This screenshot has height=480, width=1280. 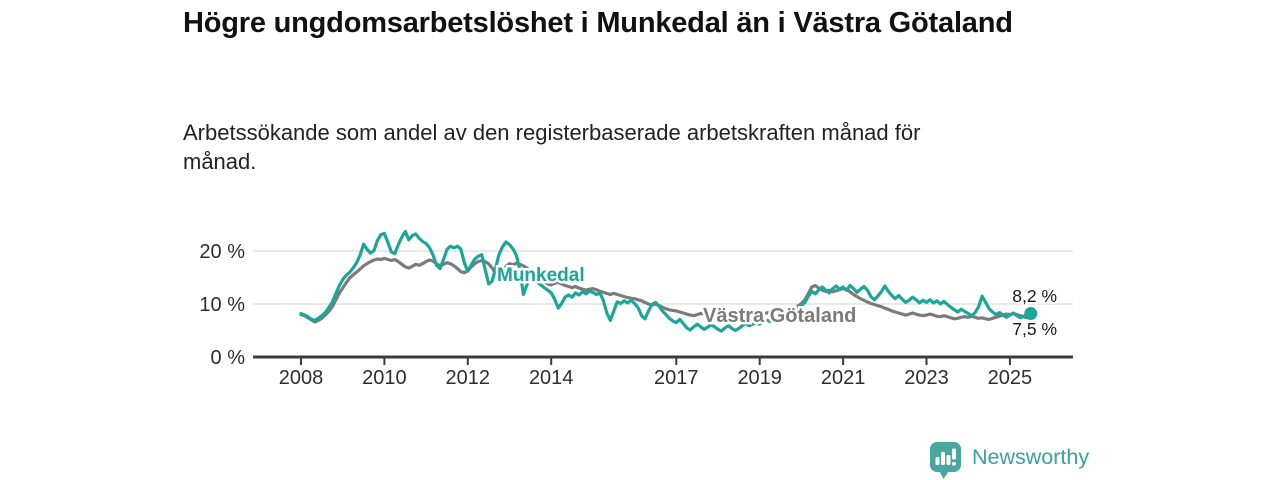 What do you see at coordinates (222, 305) in the screenshot?
I see `y-tick-label: 10 %` at bounding box center [222, 305].